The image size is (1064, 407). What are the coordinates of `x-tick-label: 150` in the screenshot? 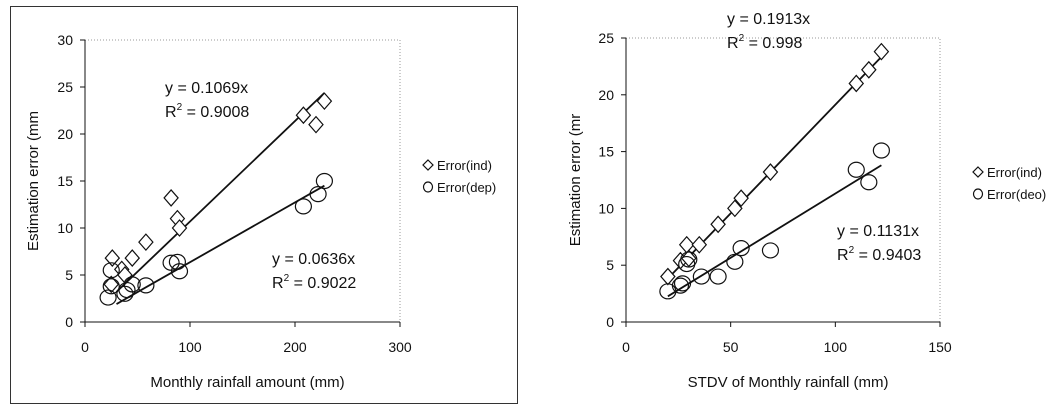 It's located at (940, 347).